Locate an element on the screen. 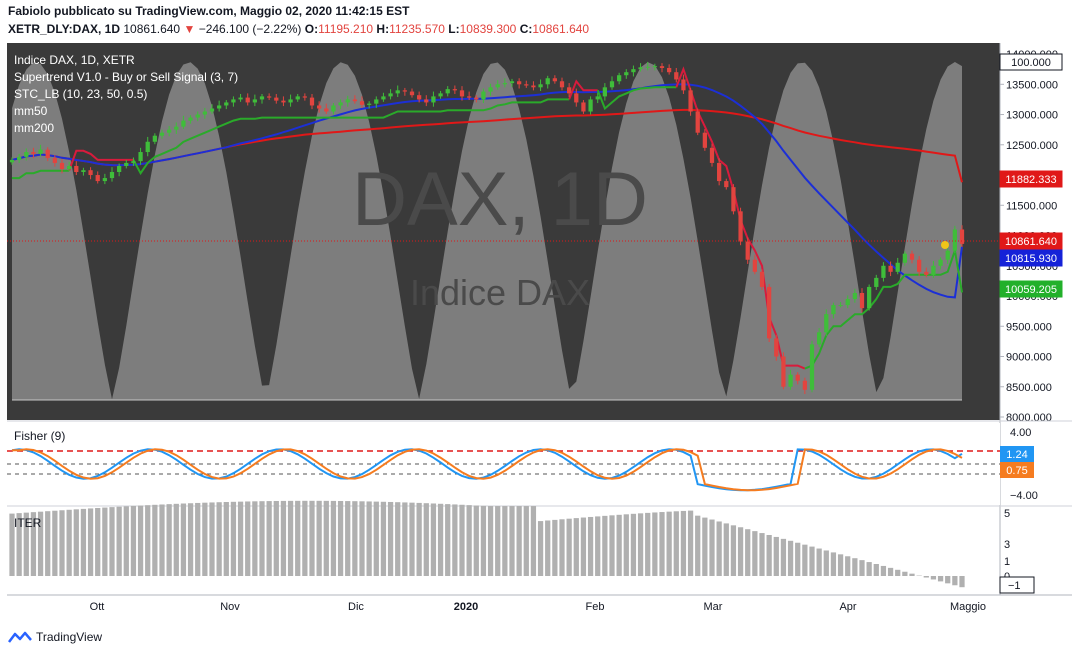 This screenshot has width=1072, height=654. high-value: 11235.570 is located at coordinates (417, 29).